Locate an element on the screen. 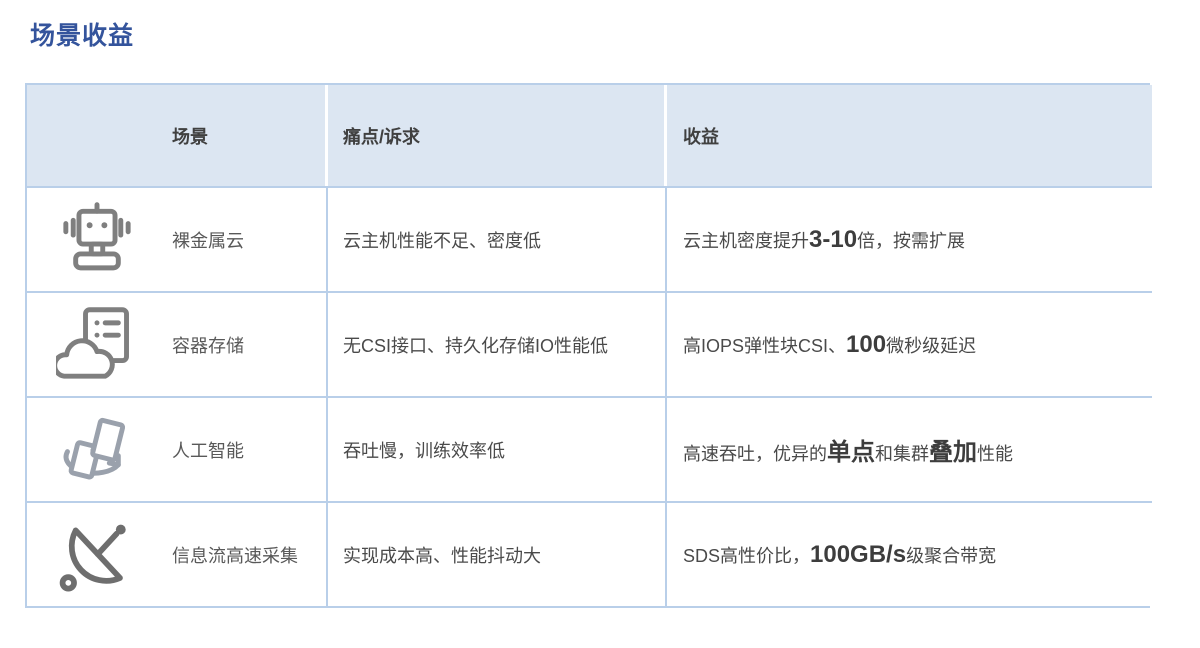 The width and height of the screenshot is (1200, 648). benefit-text: 云主机密度提升3-10倍，按需扩展 is located at coordinates (824, 239).